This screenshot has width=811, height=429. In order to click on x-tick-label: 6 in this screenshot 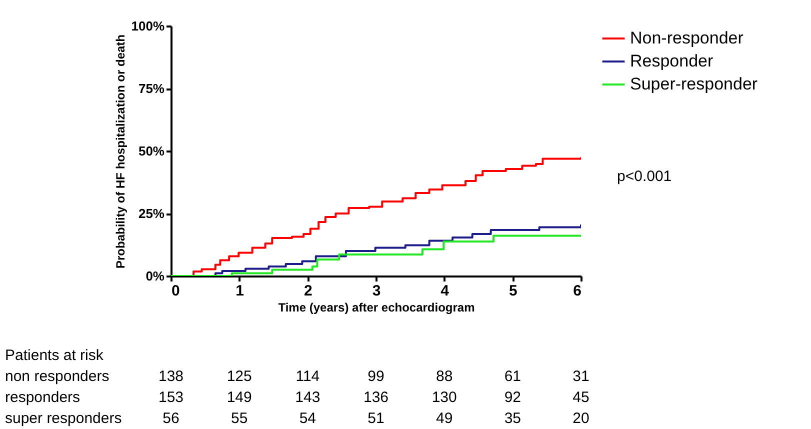, I will do `click(577, 291)`.